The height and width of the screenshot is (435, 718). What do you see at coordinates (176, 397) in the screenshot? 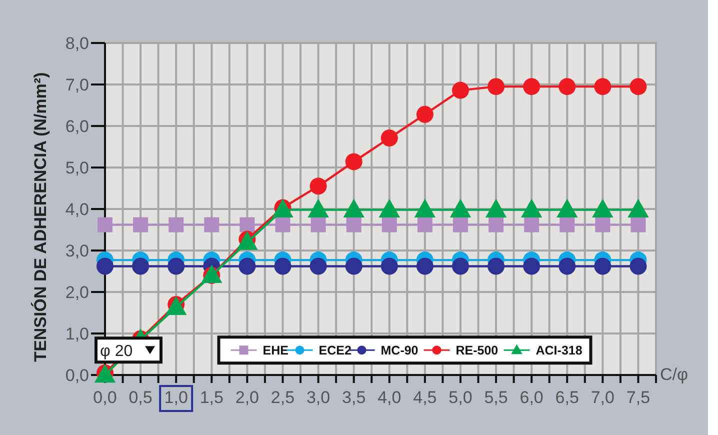
I see `x-tick-label: 1,0` at bounding box center [176, 397].